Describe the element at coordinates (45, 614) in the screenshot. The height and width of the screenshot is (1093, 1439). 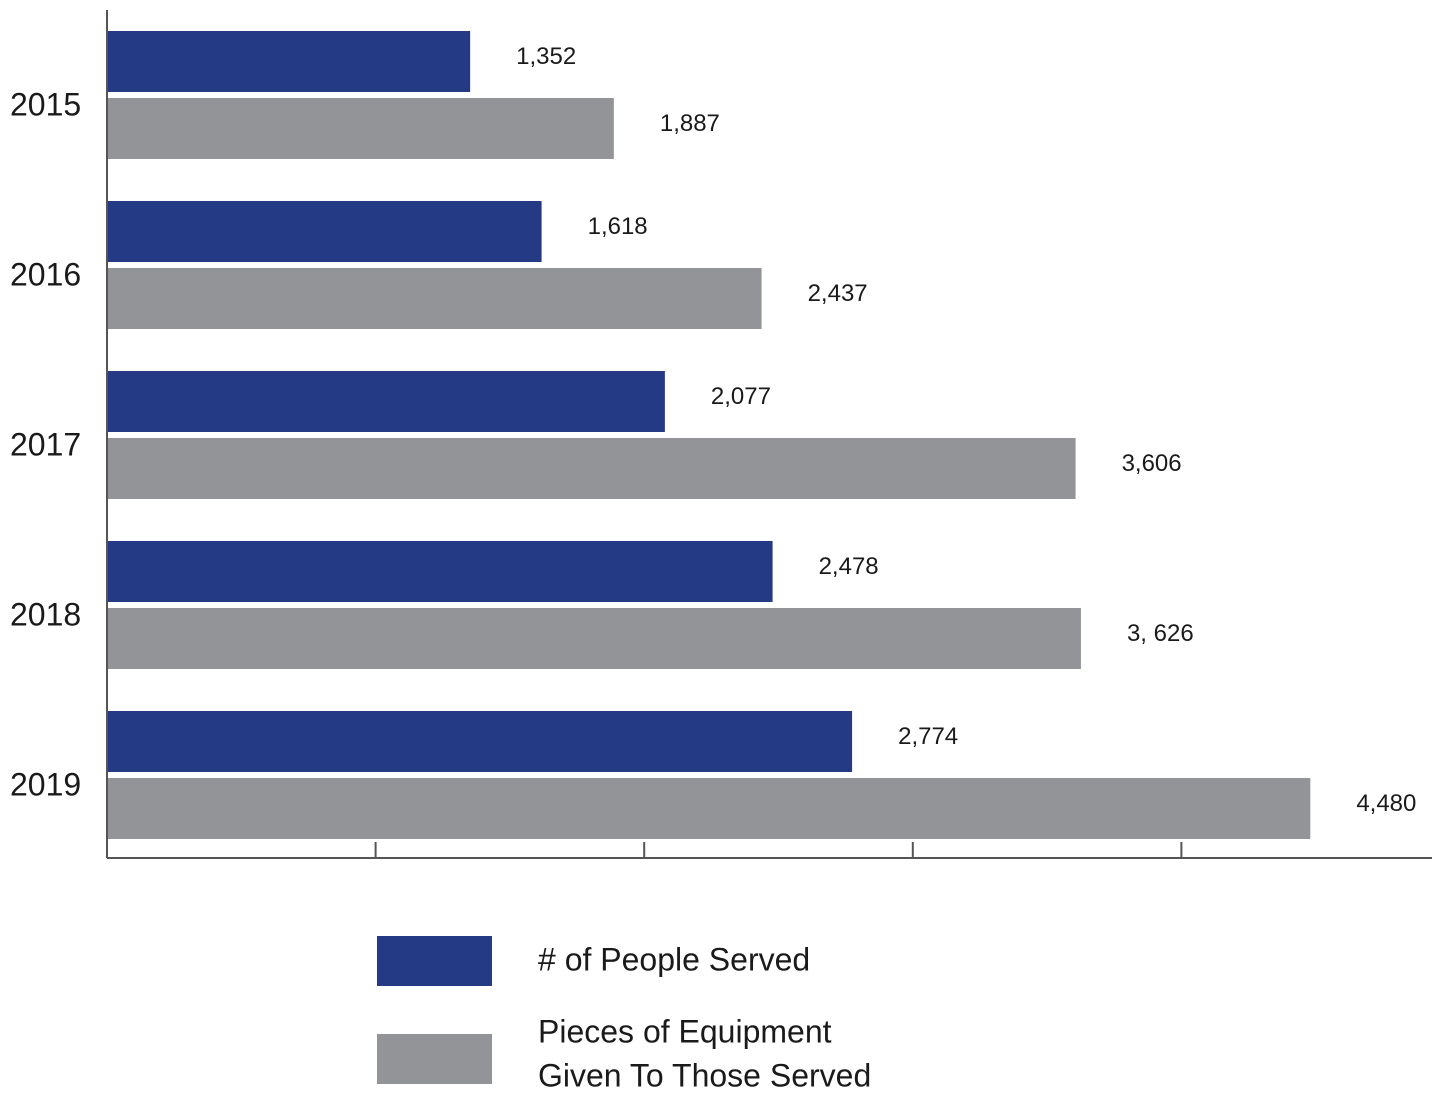
I see `category-label-2018: 2018` at that location.